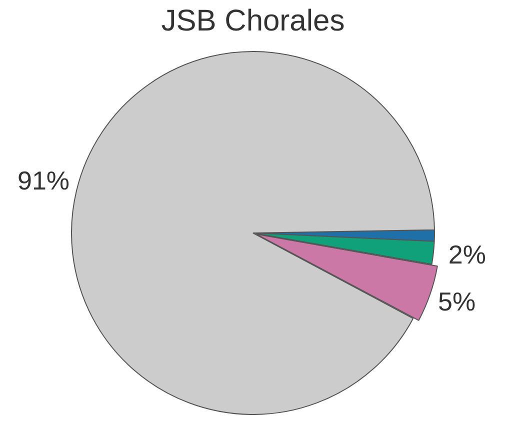 The image size is (506, 424). What do you see at coordinates (457, 301) in the screenshot?
I see `data-label: 5%` at bounding box center [457, 301].